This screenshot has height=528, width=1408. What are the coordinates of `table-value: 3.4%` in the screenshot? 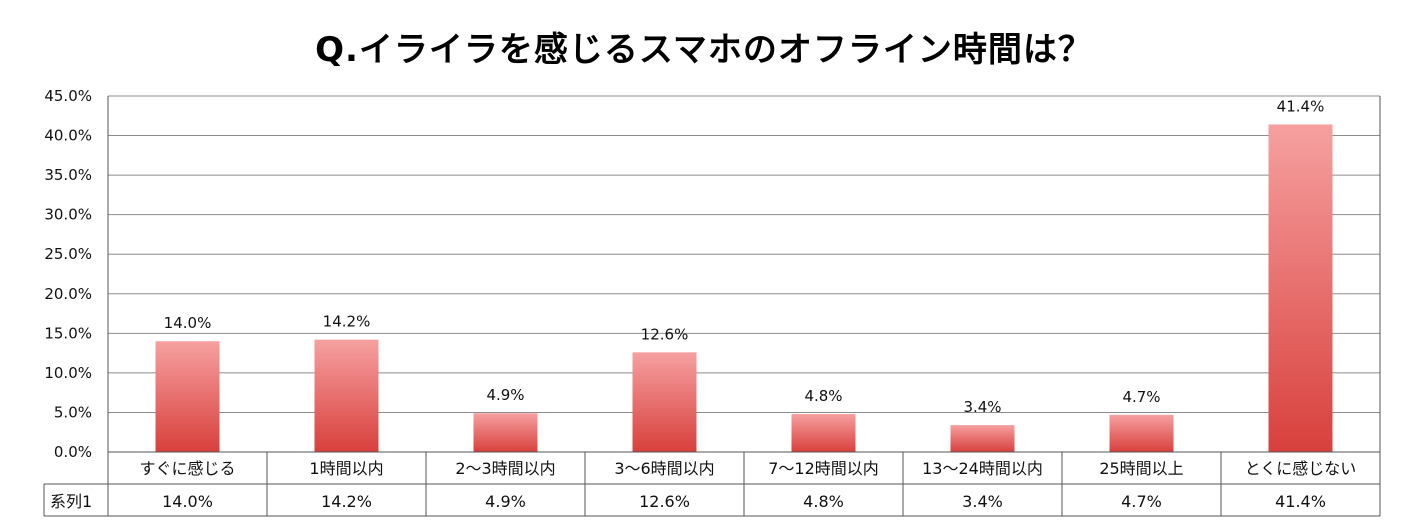 It's located at (982, 501).